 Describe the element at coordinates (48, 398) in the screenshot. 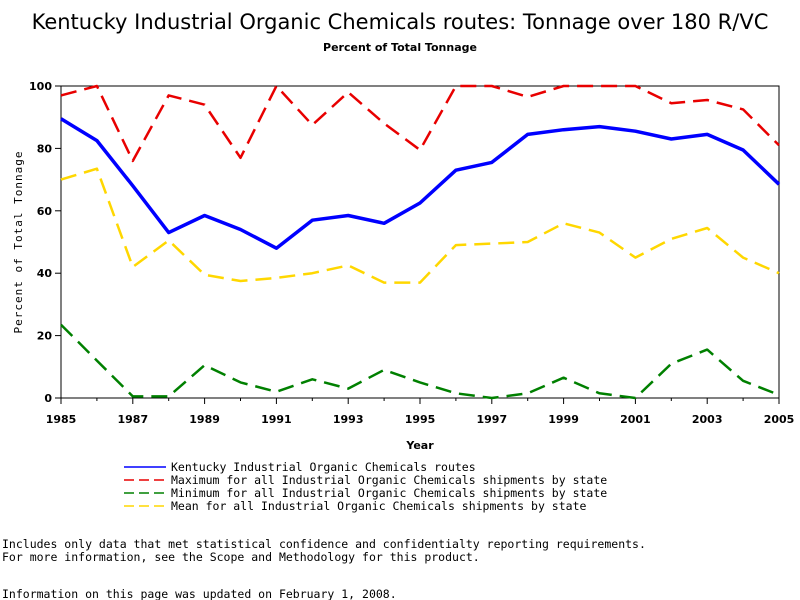

I see `y-tick-label: 0` at that location.